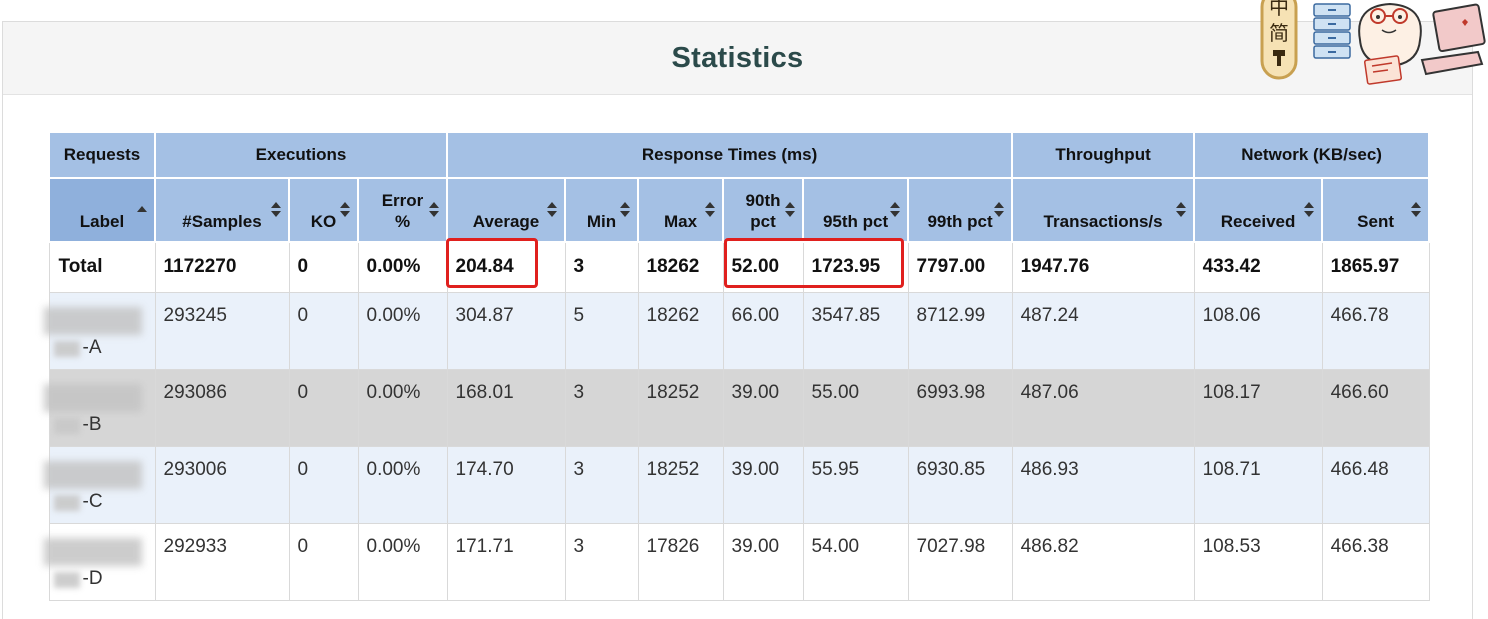 This screenshot has height=619, width=1488. What do you see at coordinates (323, 210) in the screenshot?
I see `column-ko: KO` at bounding box center [323, 210].